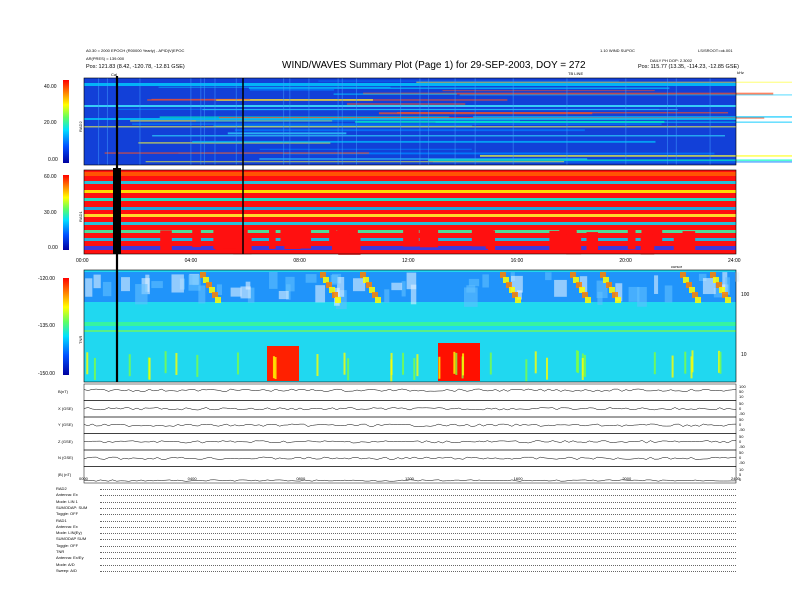 The image size is (792, 612). I want to click on line-panel-label-1: X (GSE), so click(65, 408).